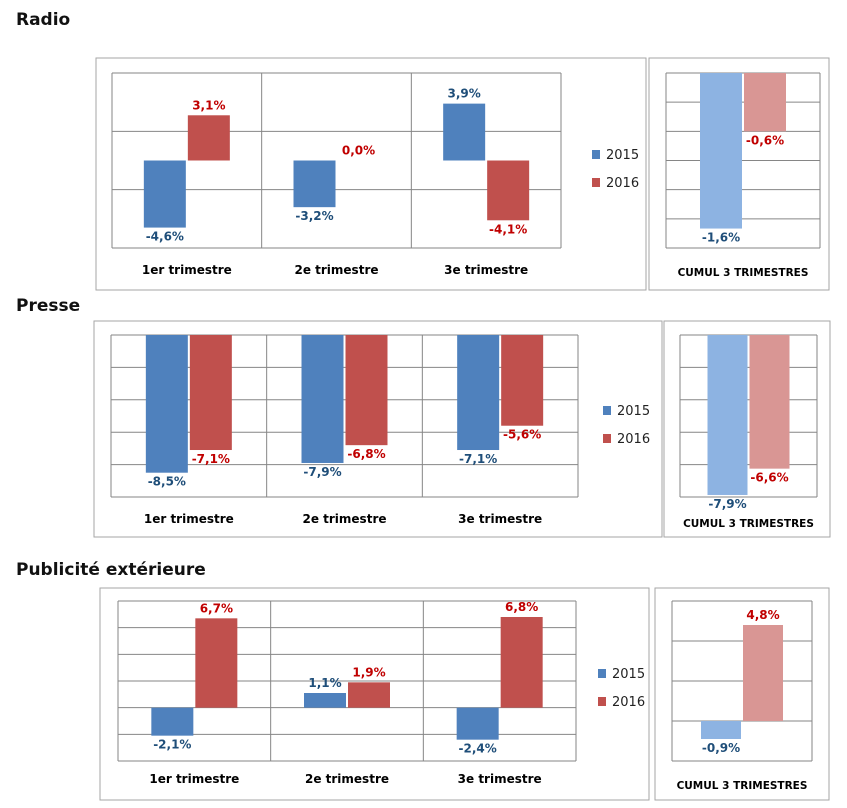  I want to click on chart6-category-label: CUMUL 3 TRIMESTRES, so click(742, 786).